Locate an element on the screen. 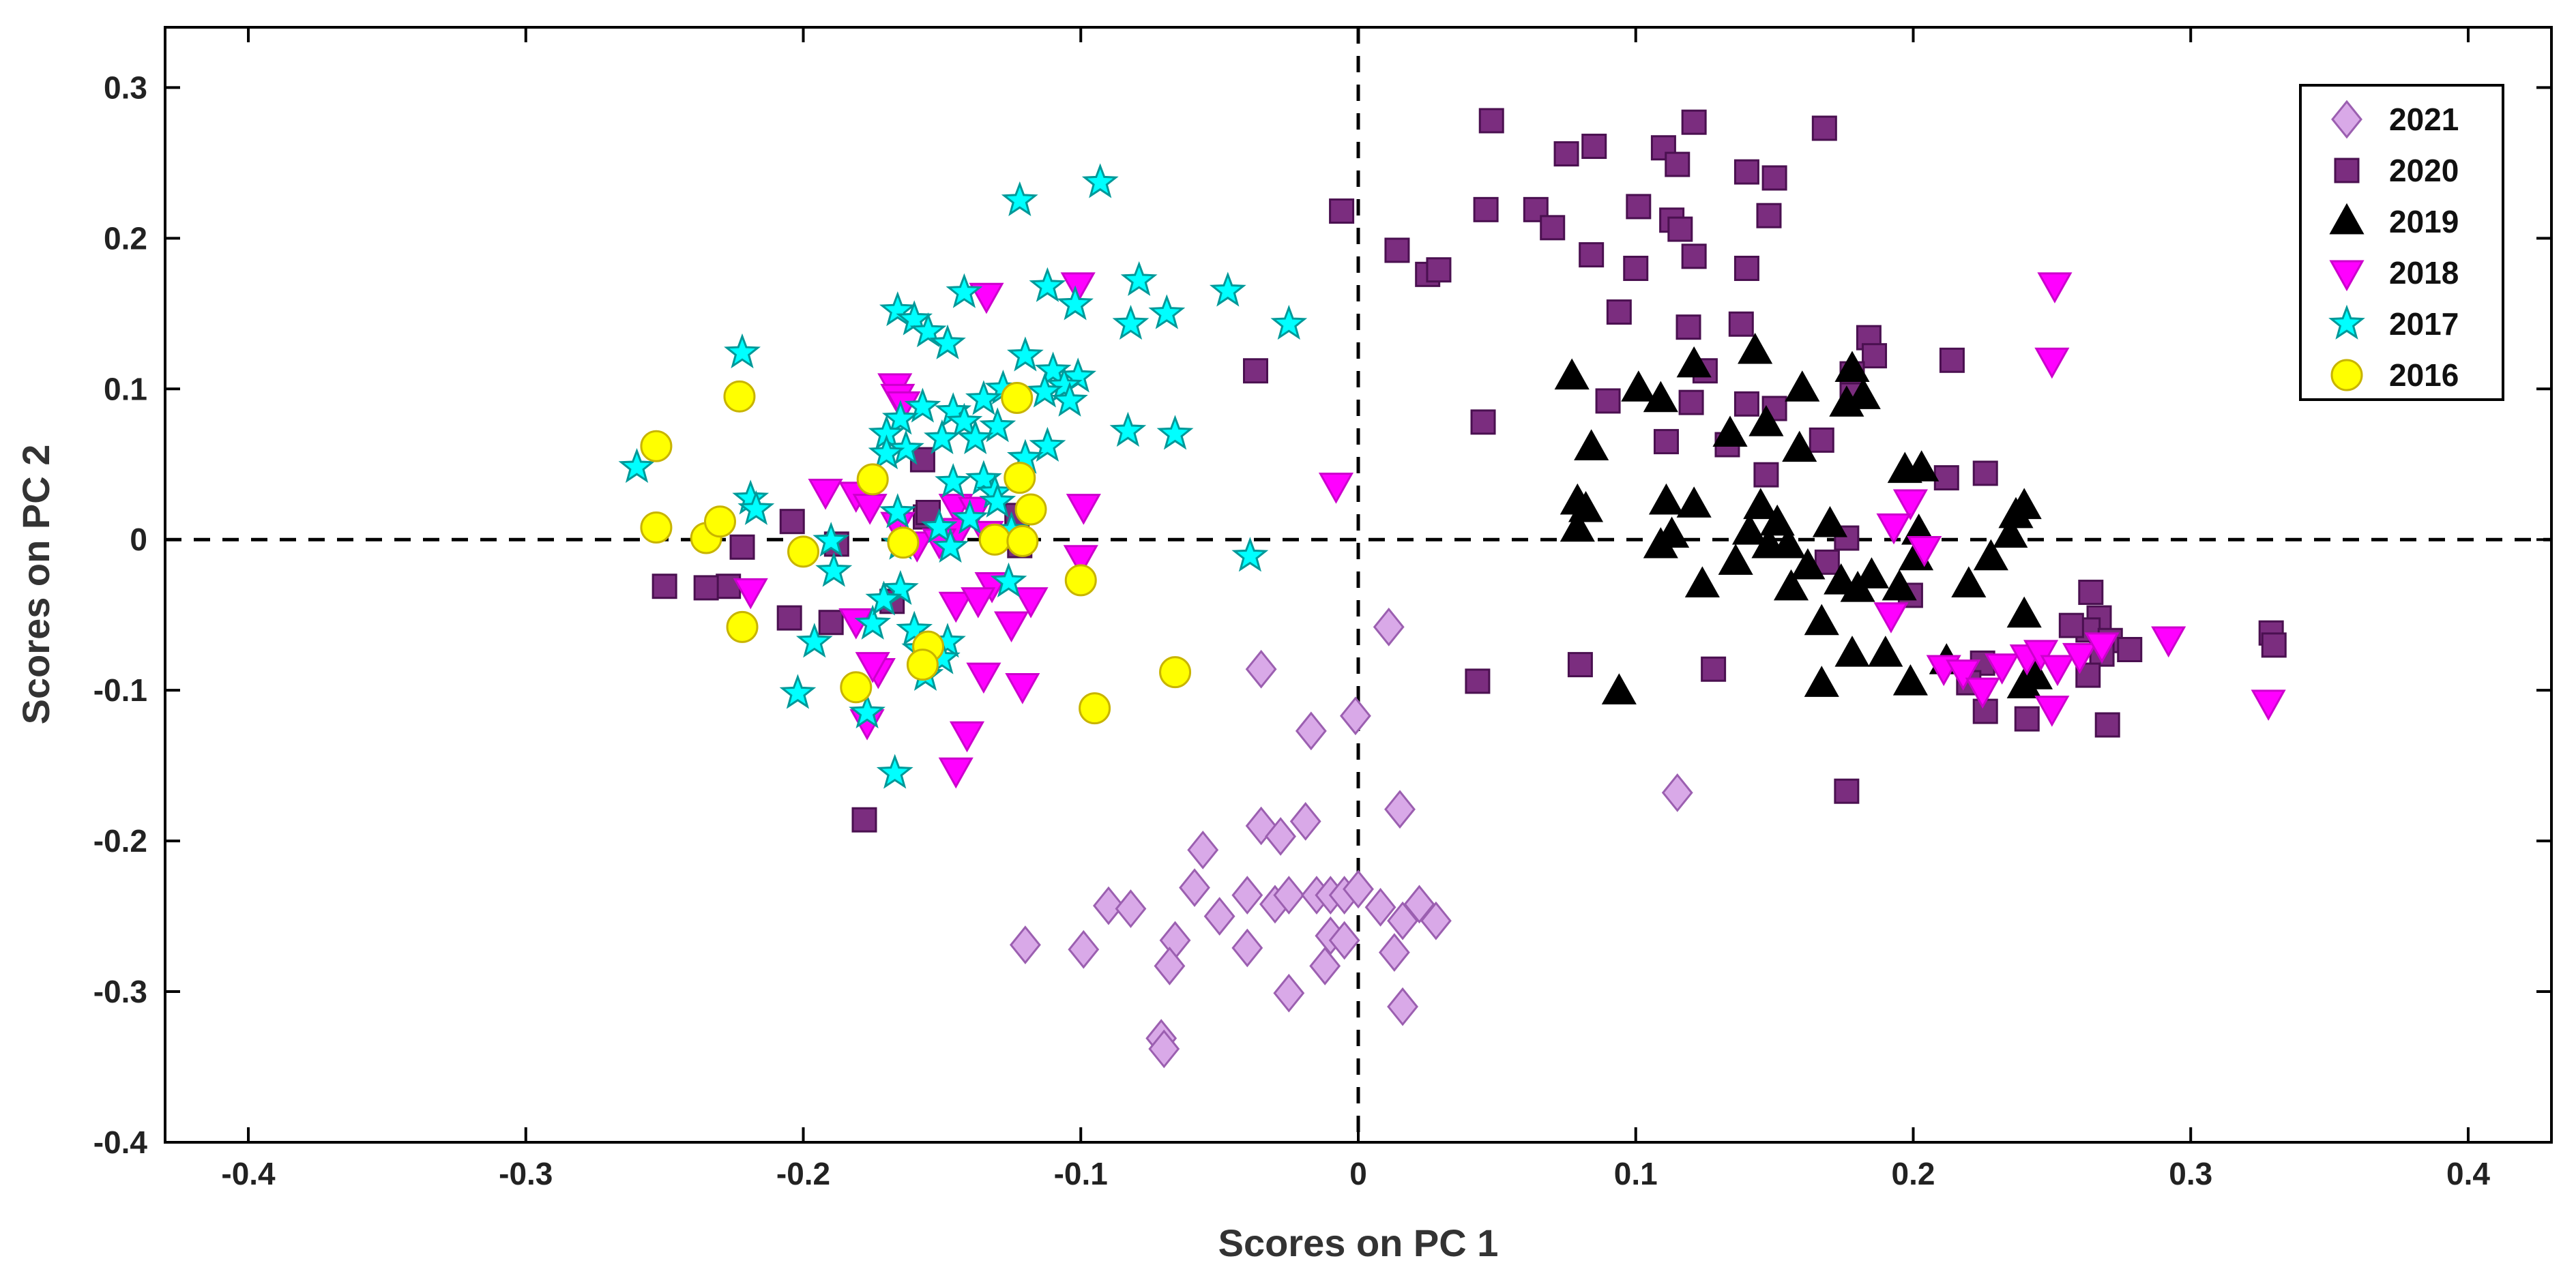 This screenshot has height=1278, width=2576. y-tick-label: 0.1 is located at coordinates (125, 389).